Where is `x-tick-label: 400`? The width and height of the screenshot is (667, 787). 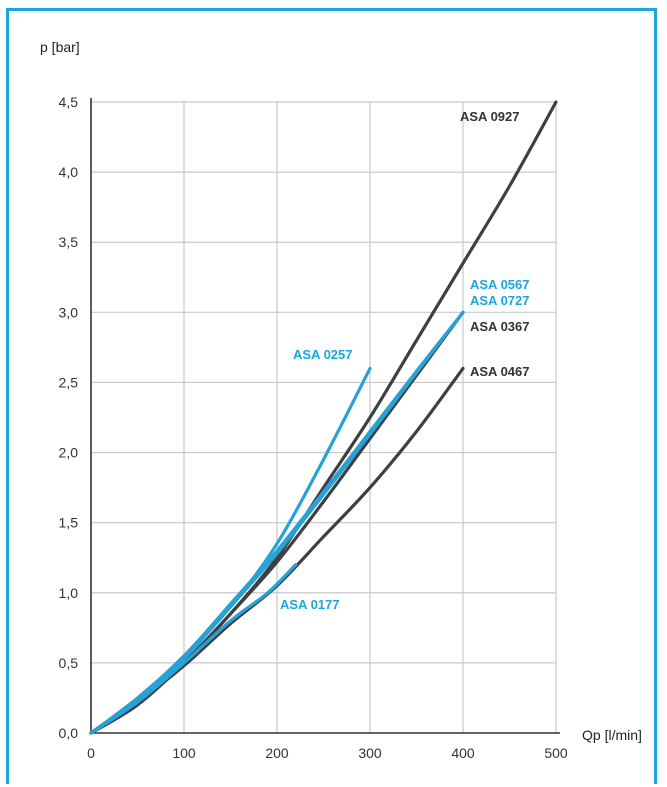 x-tick-label: 400 is located at coordinates (463, 753).